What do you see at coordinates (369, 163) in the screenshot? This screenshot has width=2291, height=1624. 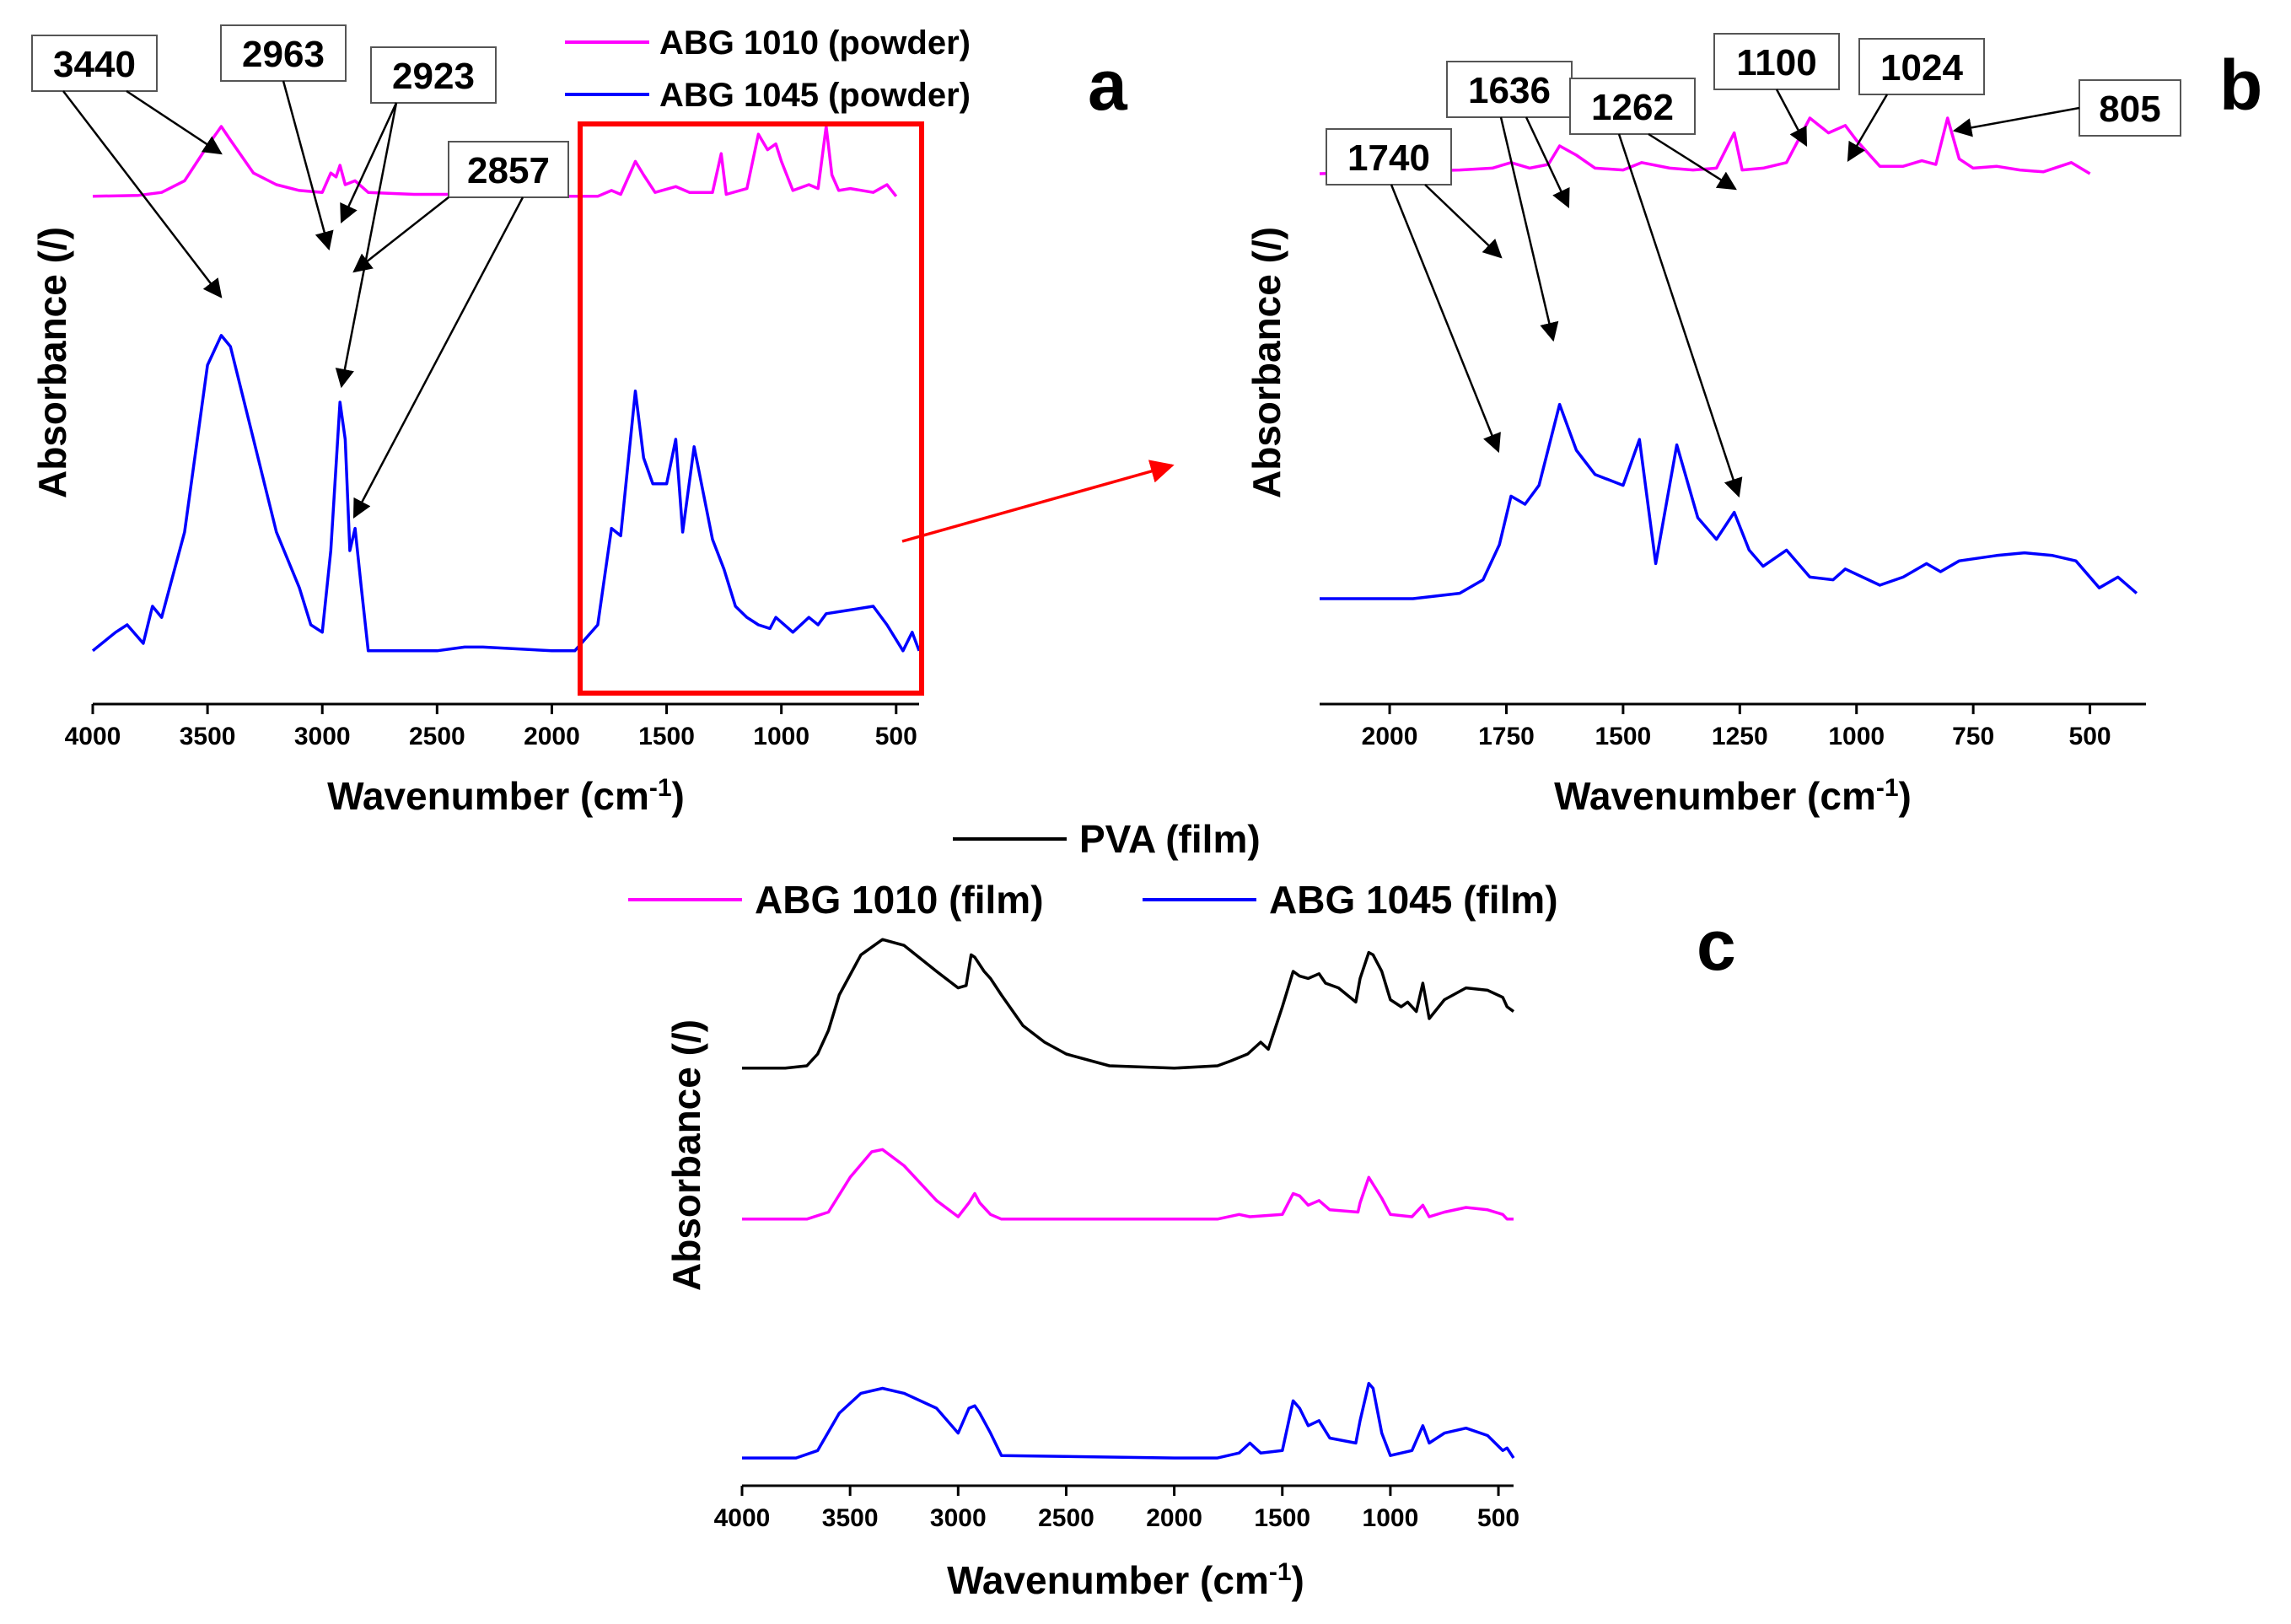 I see `arrow-2923-top` at bounding box center [369, 163].